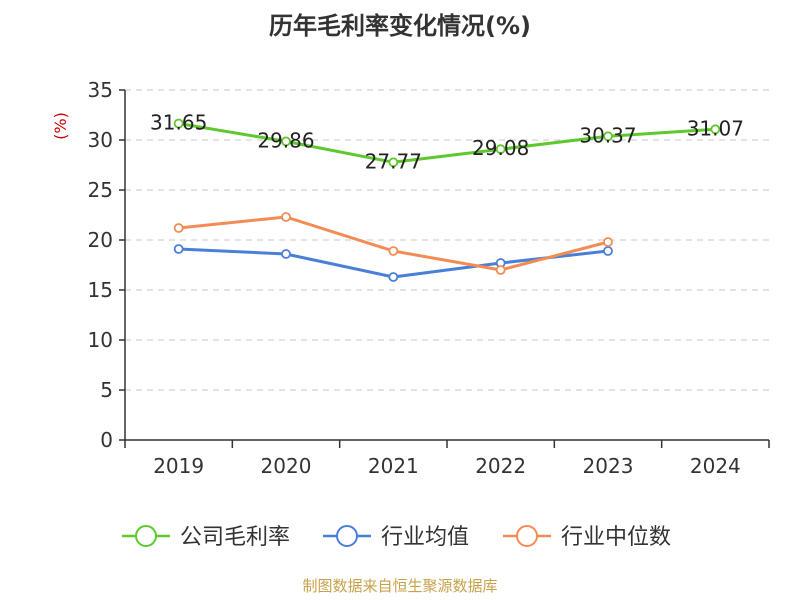 The height and width of the screenshot is (600, 800). I want to click on x-tick-label-2022: 2022, so click(500, 466).